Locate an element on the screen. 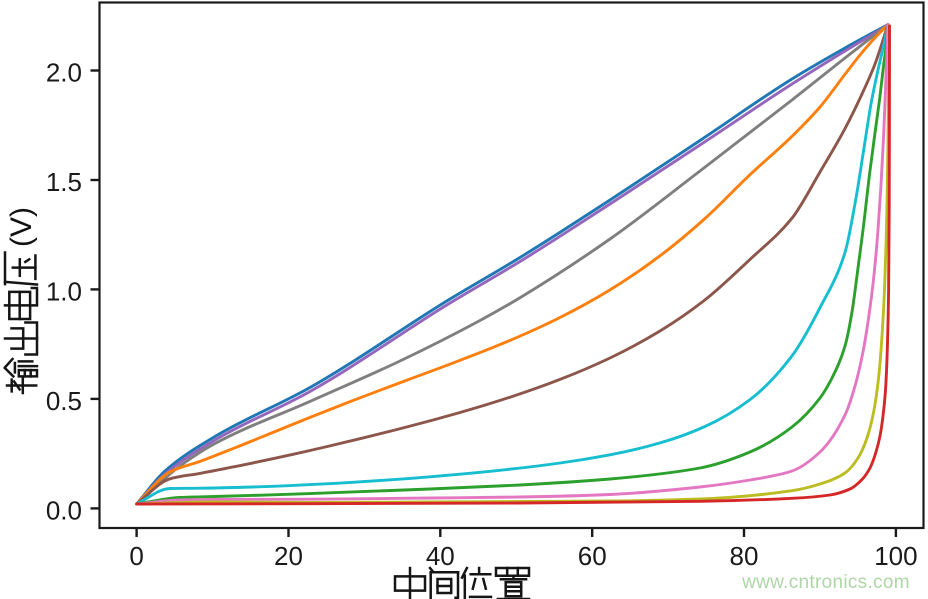 The image size is (928, 599). svg-text: 0.0 is located at coordinates (64, 510).